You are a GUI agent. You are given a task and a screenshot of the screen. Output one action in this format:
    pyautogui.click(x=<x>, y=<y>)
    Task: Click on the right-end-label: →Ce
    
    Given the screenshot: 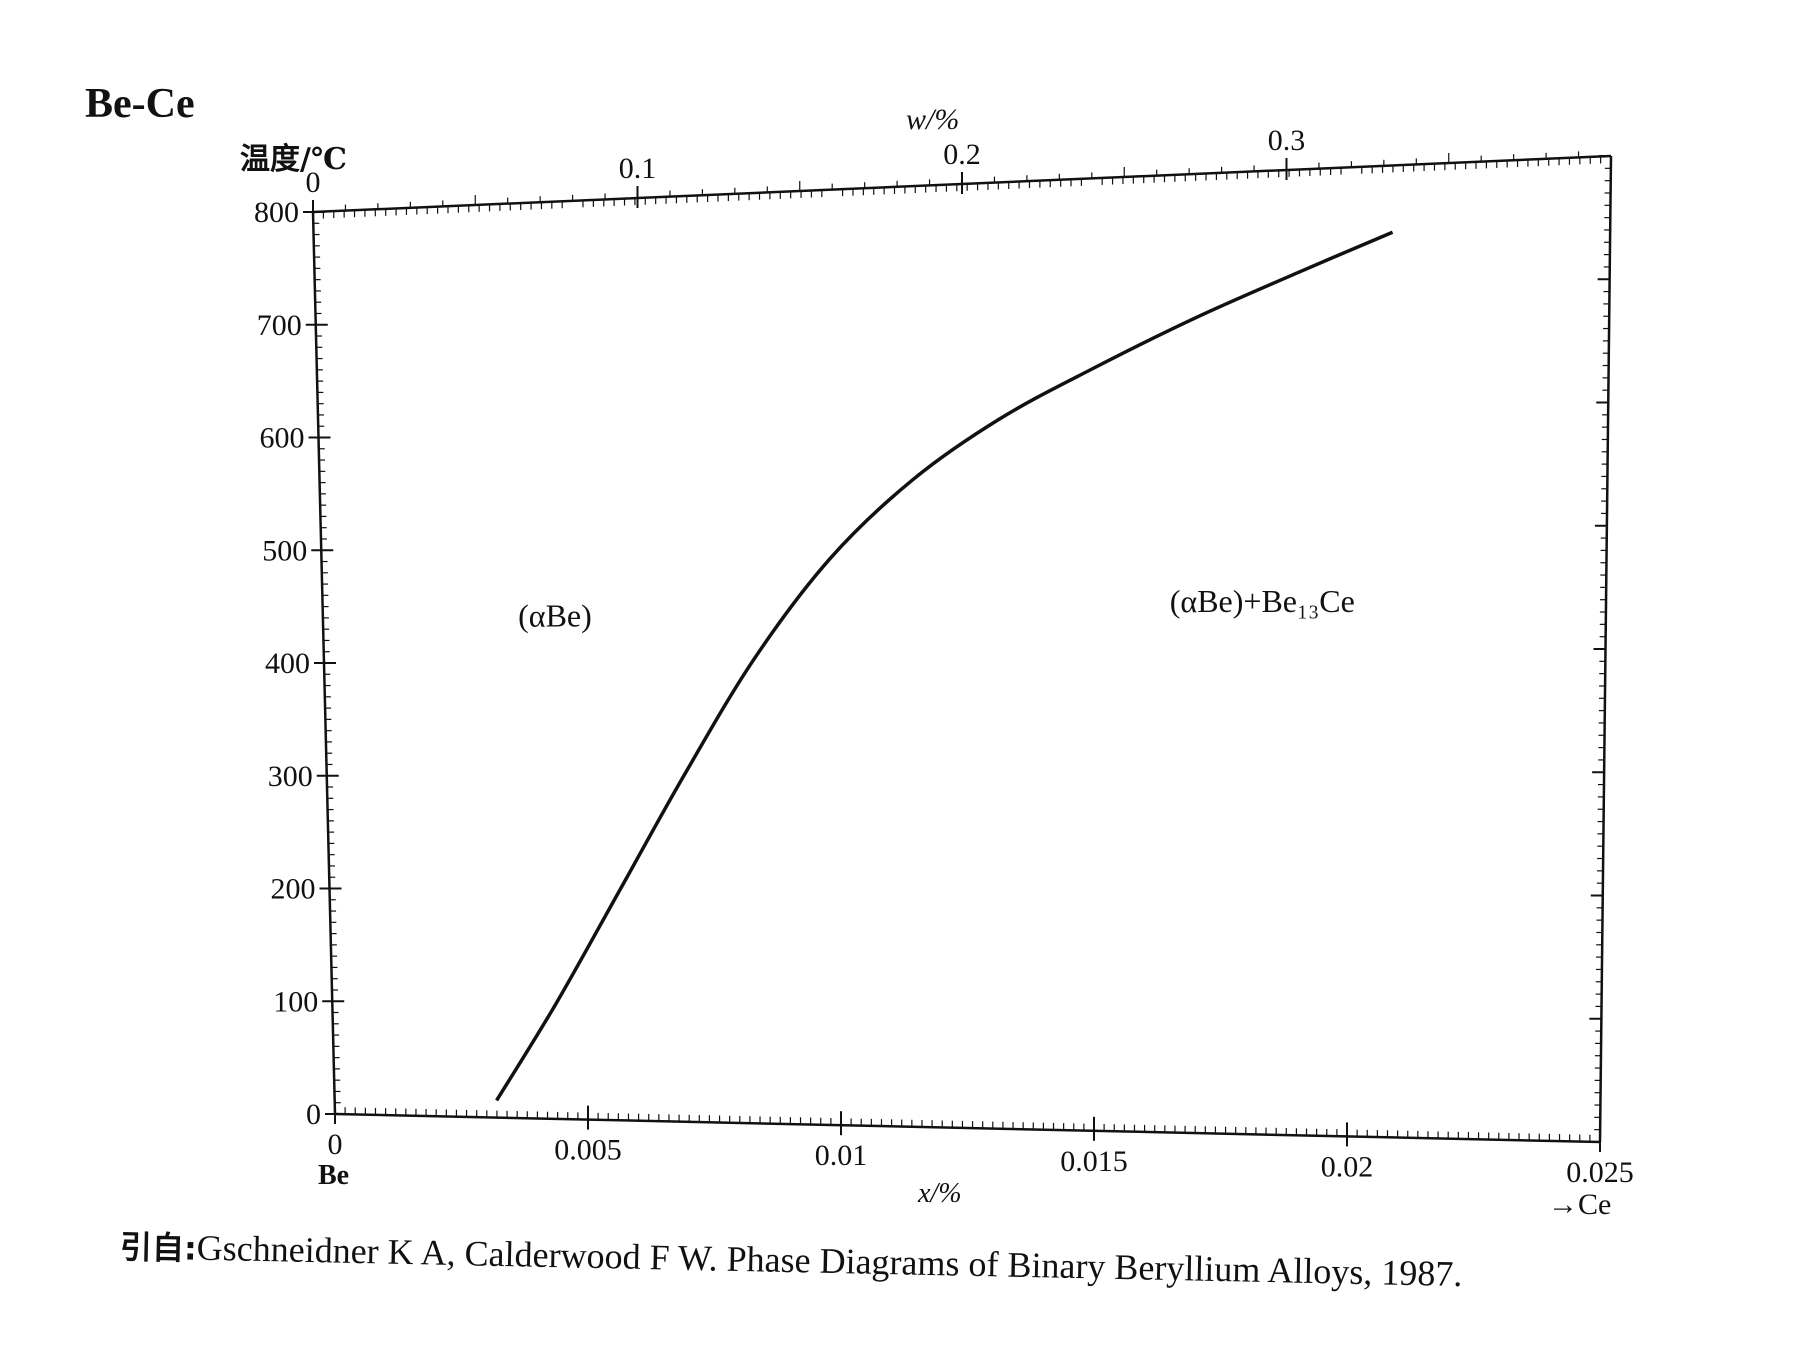 What is the action you would take?
    pyautogui.click(x=1580, y=1204)
    